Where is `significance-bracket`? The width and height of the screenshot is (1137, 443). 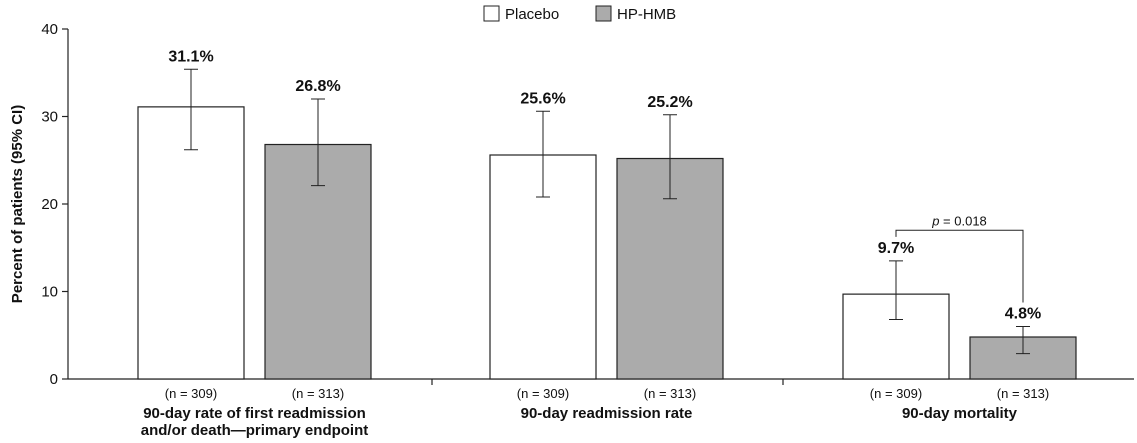 significance-bracket is located at coordinates (959, 266).